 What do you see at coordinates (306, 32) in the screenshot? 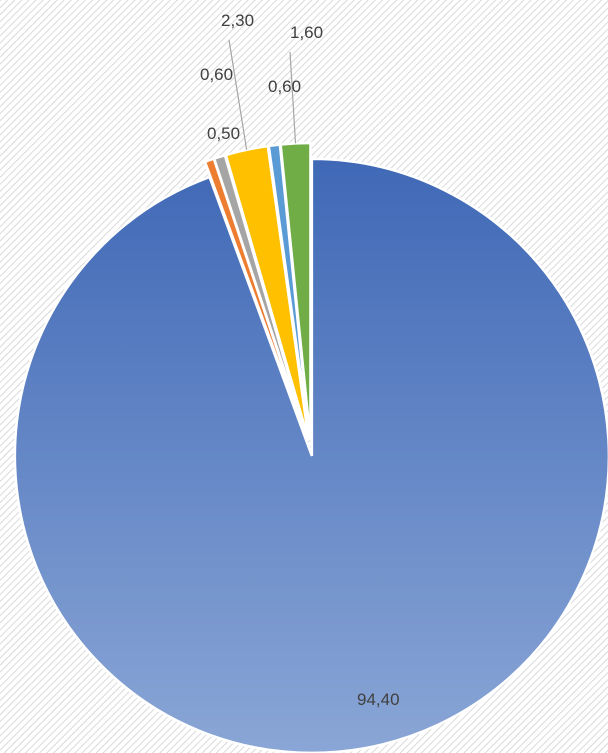
I see `data-label-5: 1,60` at bounding box center [306, 32].